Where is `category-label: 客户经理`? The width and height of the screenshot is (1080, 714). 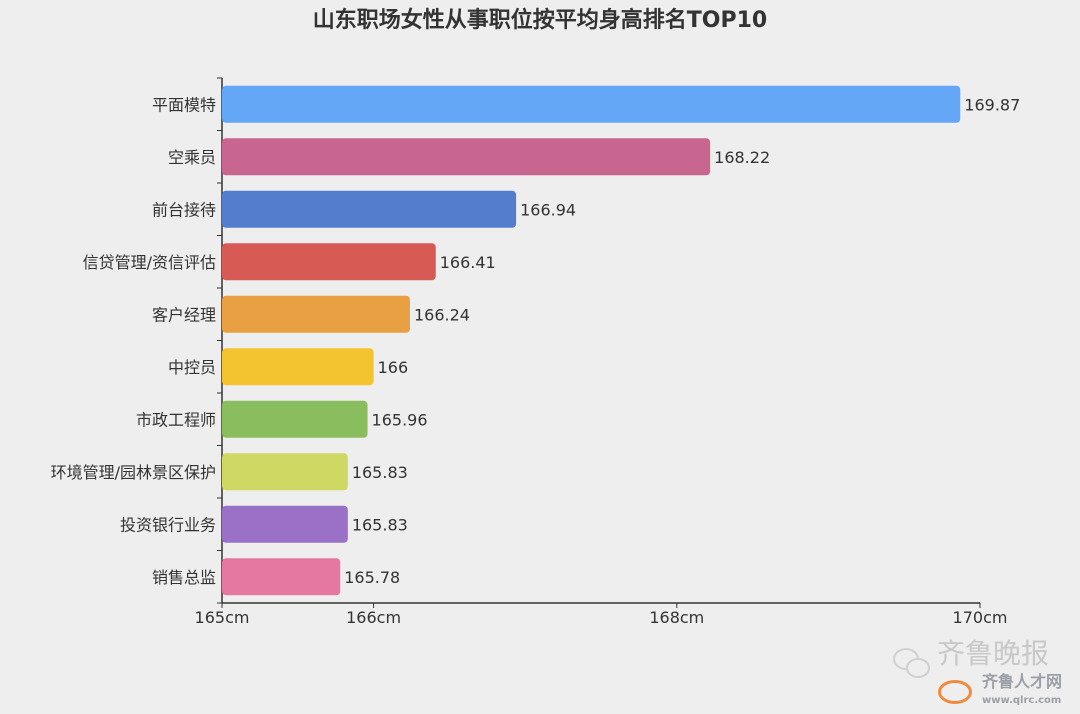
category-label: 客户经理 is located at coordinates (184, 314).